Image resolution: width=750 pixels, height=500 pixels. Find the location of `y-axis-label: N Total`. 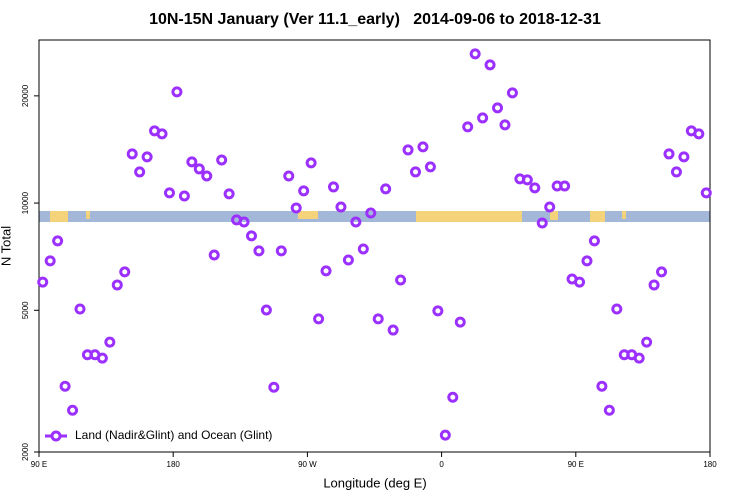

y-axis-label: N Total is located at coordinates (6, 246).